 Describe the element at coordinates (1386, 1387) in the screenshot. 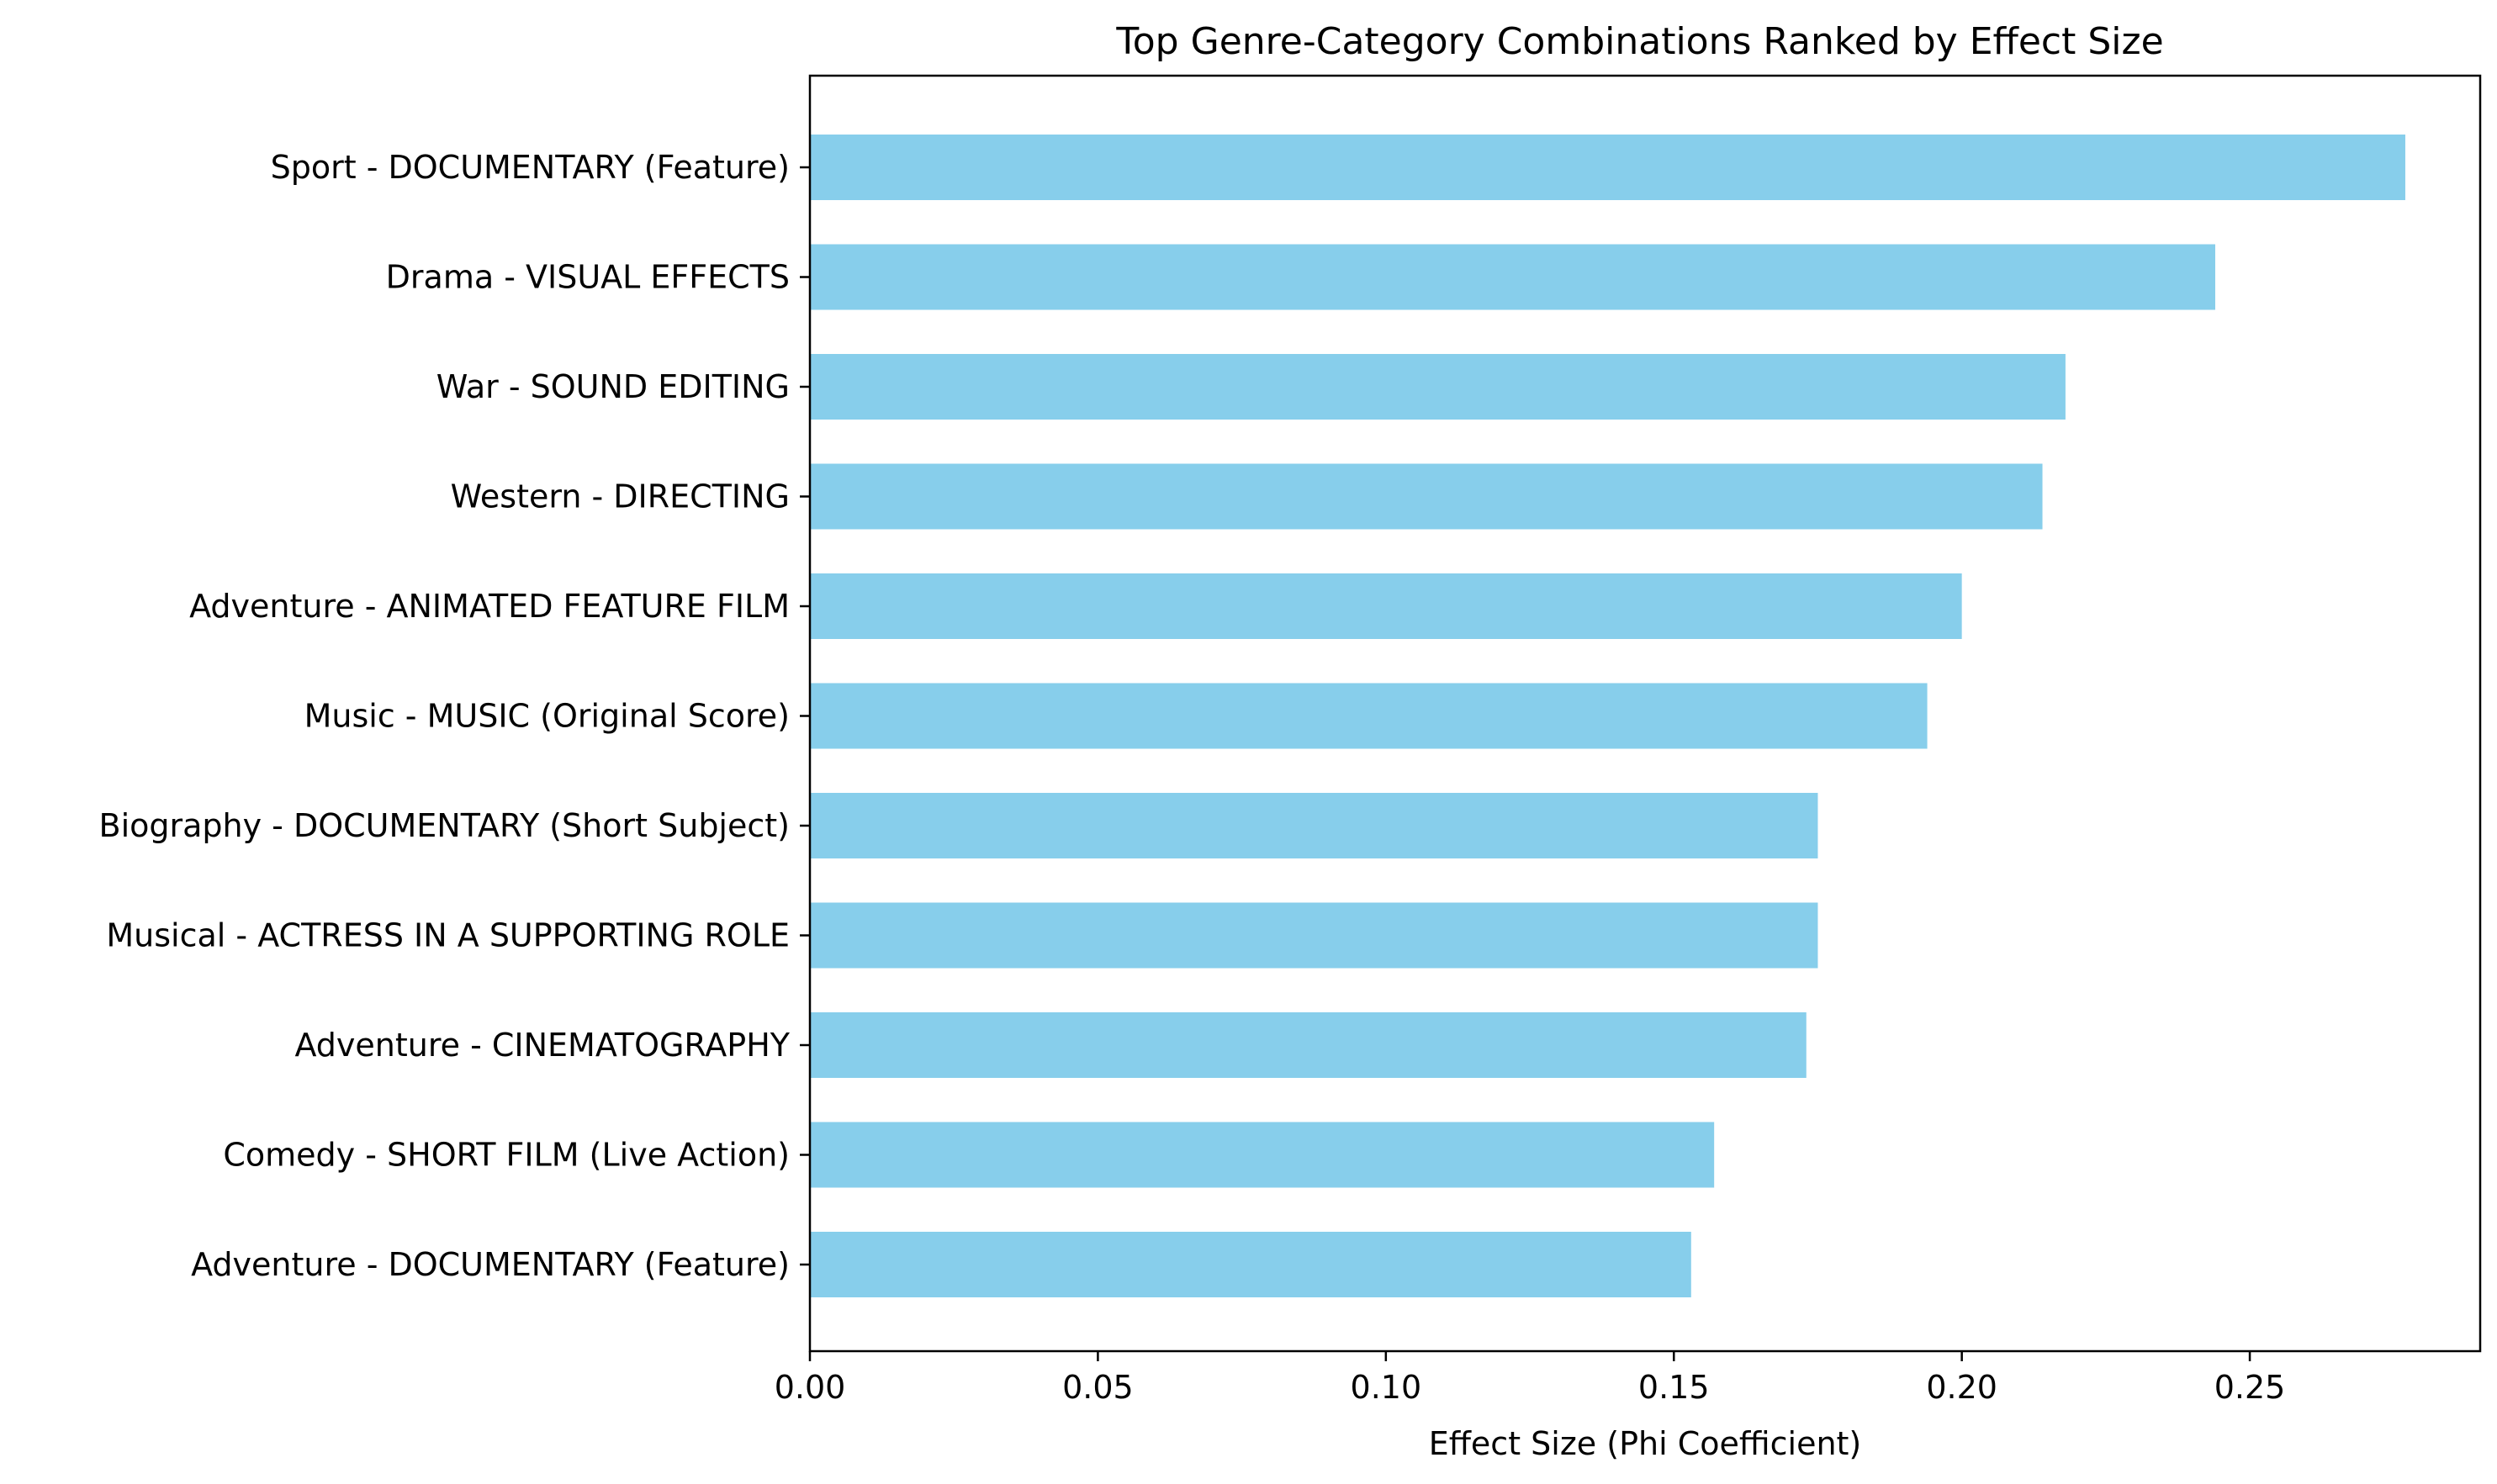

I see `x-tick-label: 0.10` at that location.